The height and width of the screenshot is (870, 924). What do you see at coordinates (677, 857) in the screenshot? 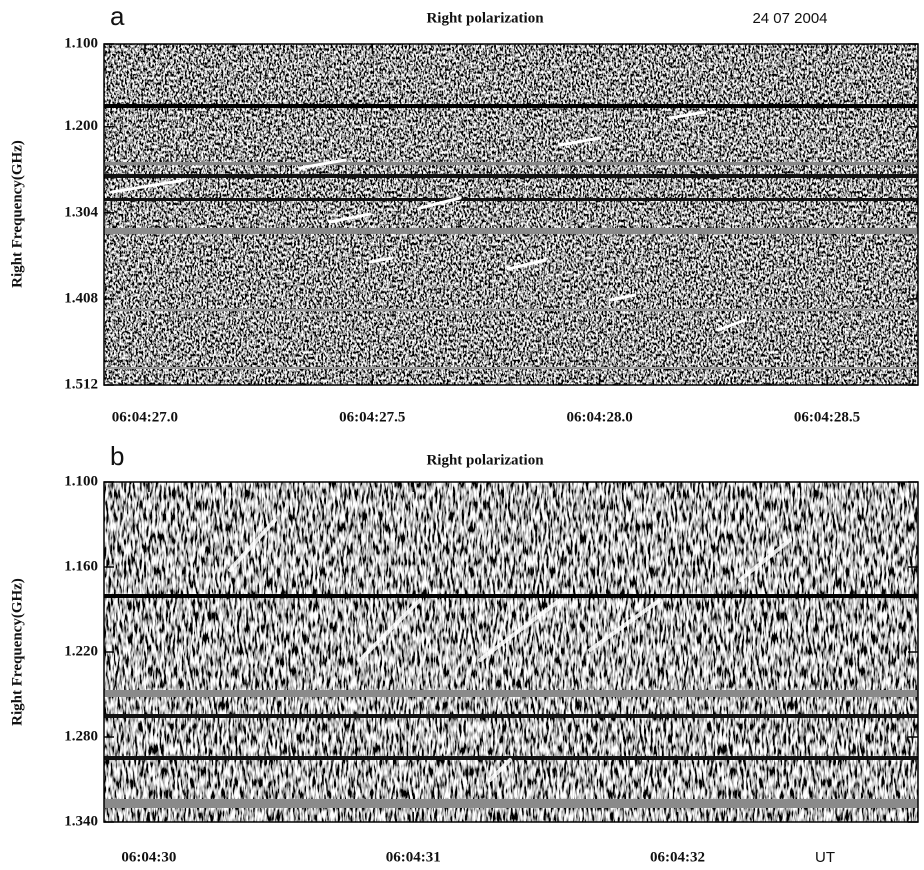
I see `x-tick-label: 06:04:32` at bounding box center [677, 857].